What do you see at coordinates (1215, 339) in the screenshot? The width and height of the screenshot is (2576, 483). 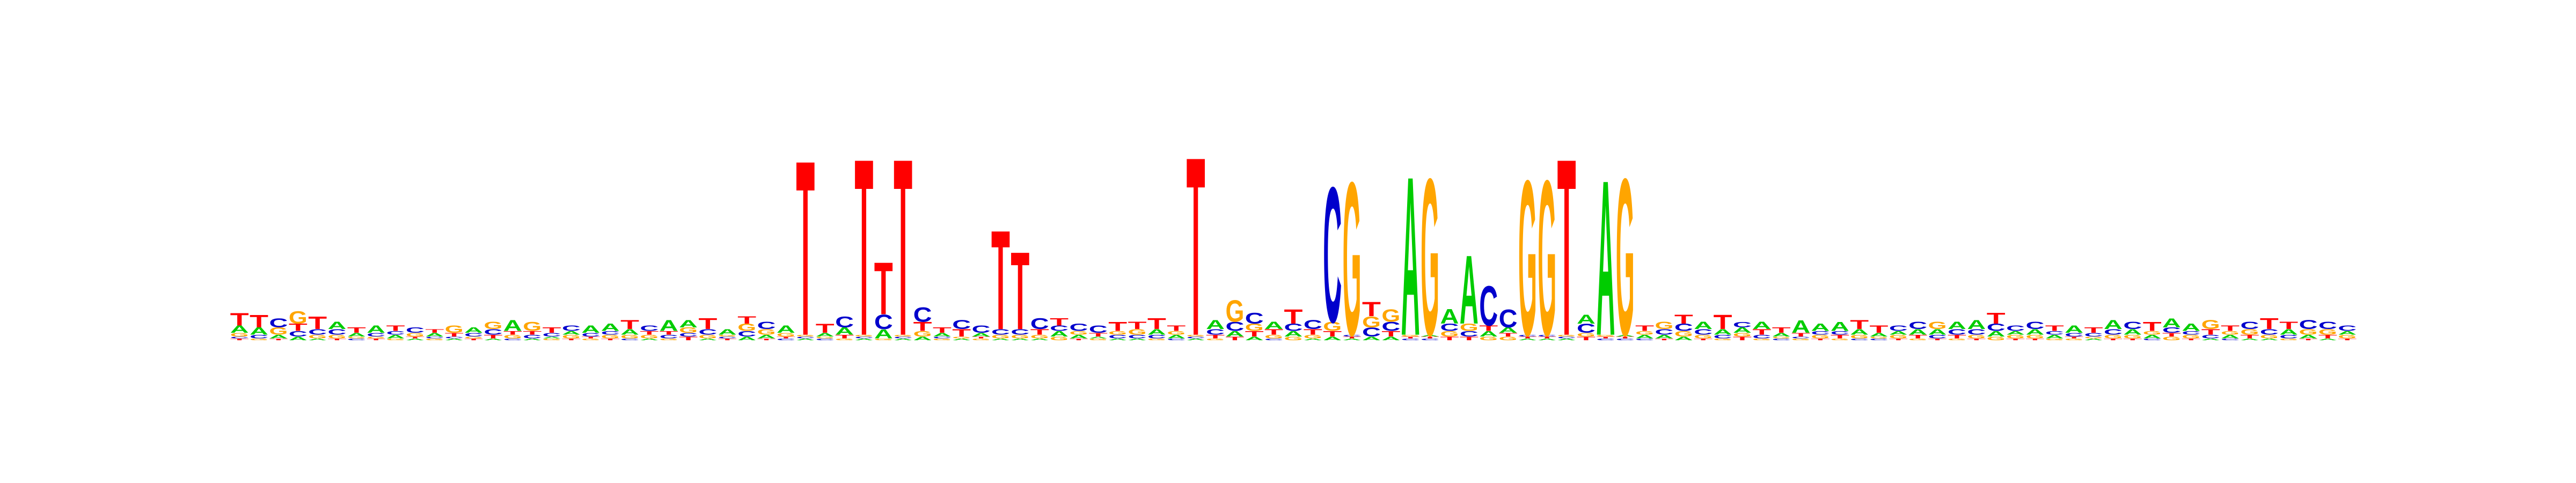 I see `logo-letter-G-pos-51-1: G` at bounding box center [1215, 339].